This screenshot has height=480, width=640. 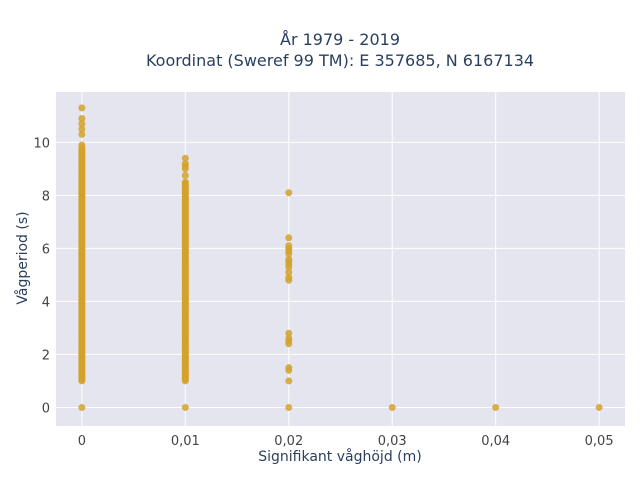 What do you see at coordinates (22, 257) in the screenshot?
I see `y-axis-title: Vågperiod (s)` at bounding box center [22, 257].